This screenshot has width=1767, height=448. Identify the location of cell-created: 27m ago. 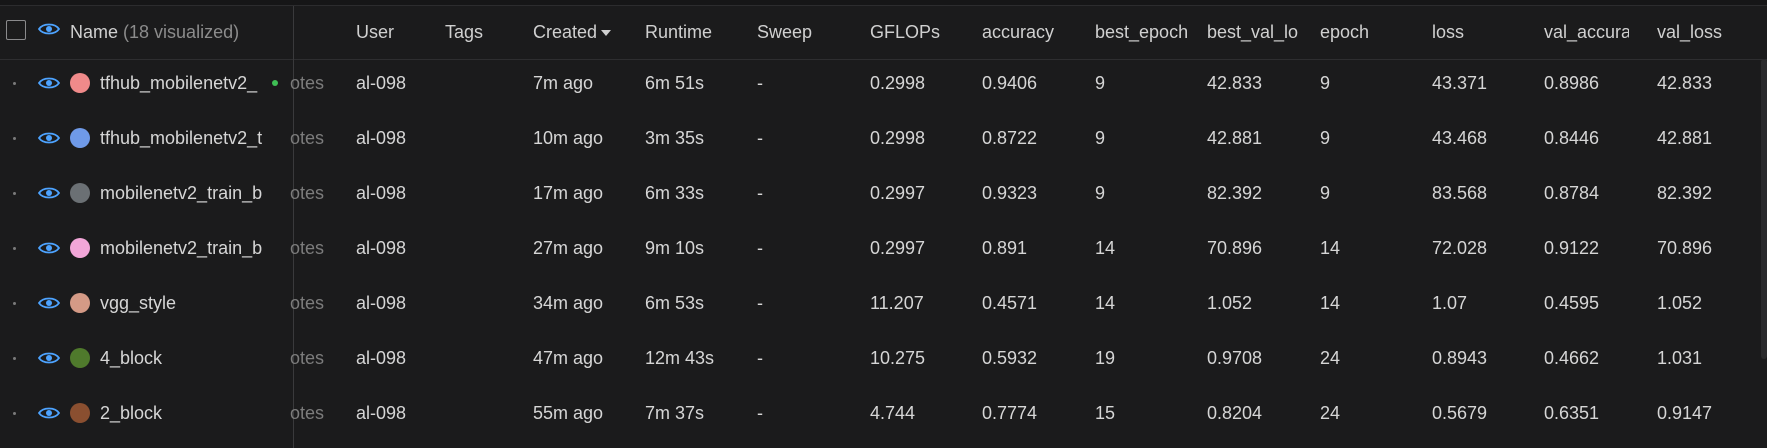
(568, 248).